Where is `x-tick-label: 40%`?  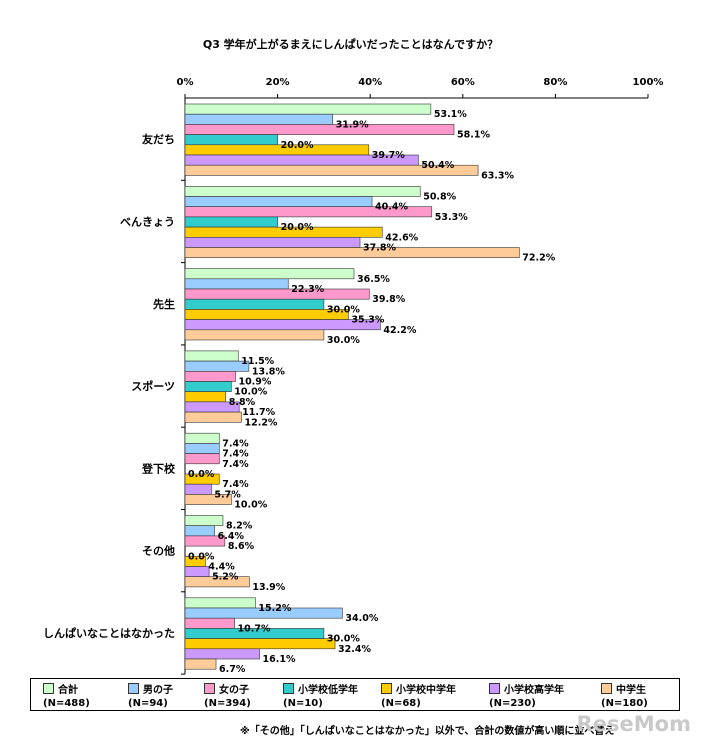 x-tick-label: 40% is located at coordinates (370, 82).